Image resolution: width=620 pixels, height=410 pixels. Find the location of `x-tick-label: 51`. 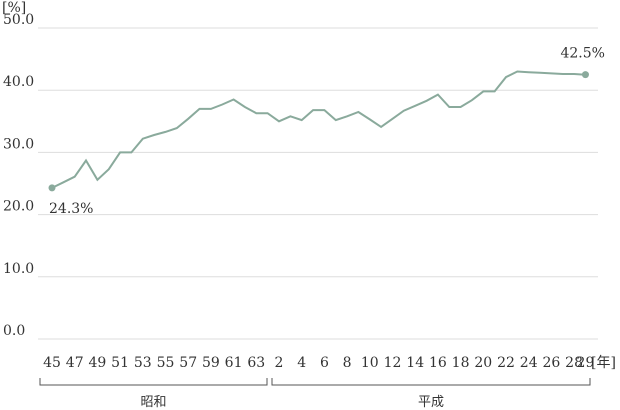

x-tick-label: 51 is located at coordinates (120, 363).